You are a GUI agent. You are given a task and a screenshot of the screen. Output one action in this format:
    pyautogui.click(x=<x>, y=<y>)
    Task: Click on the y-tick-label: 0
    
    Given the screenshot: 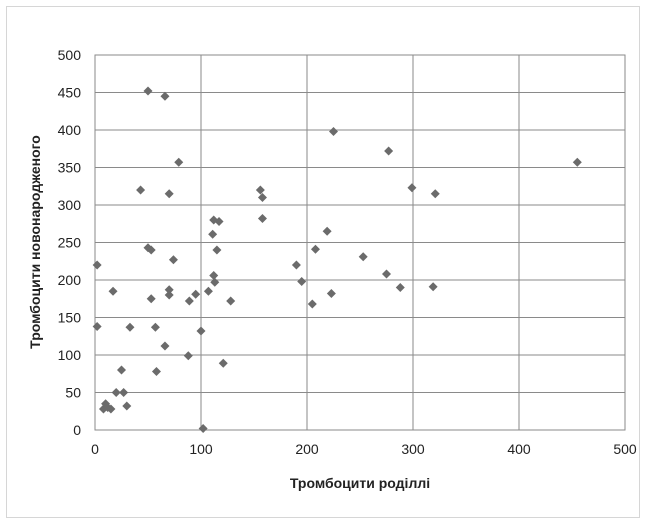 What is the action you would take?
    pyautogui.click(x=77, y=430)
    